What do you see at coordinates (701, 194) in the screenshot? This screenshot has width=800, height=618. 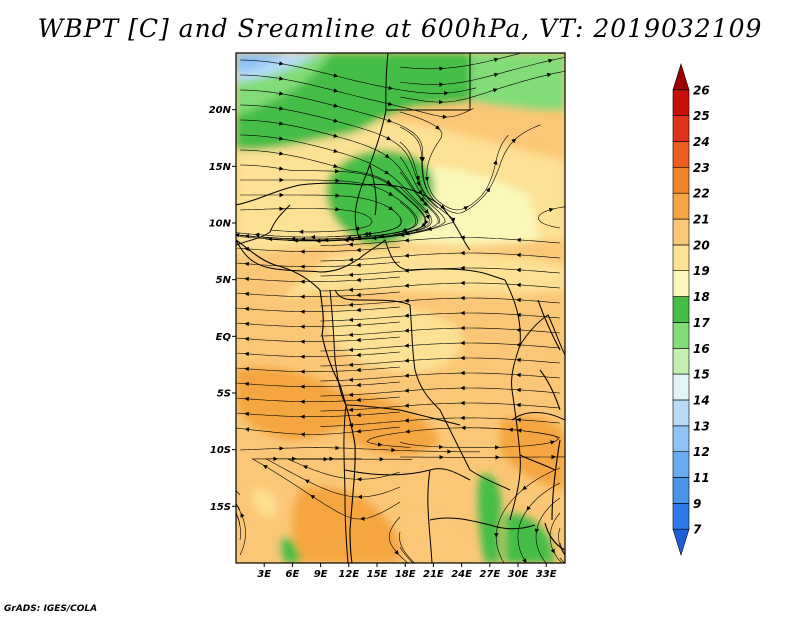 I see `colorbar-label: 22` at bounding box center [701, 194].